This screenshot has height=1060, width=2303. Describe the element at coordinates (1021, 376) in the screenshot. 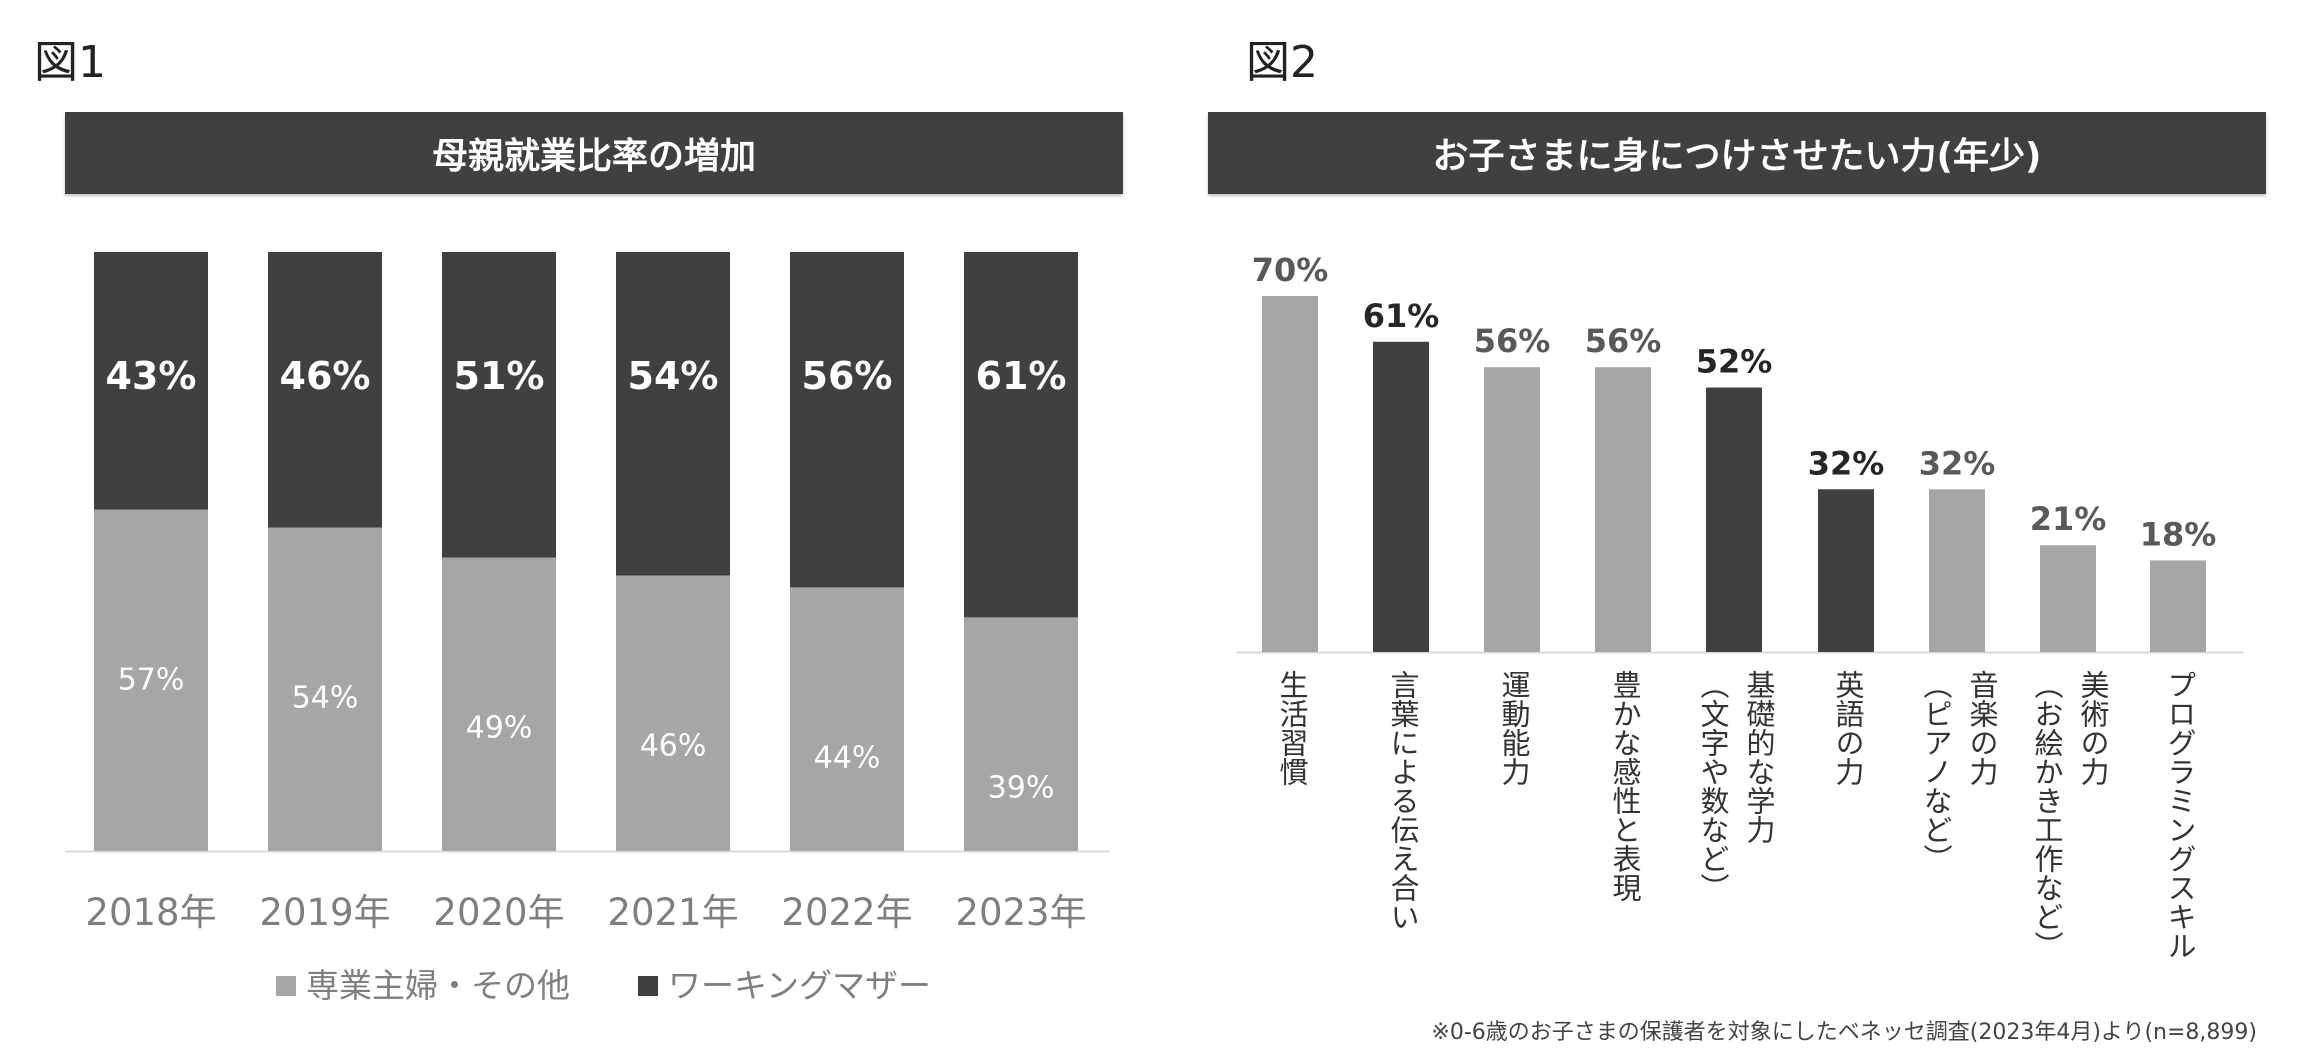

I see `figure1-data-label: 61%` at that location.